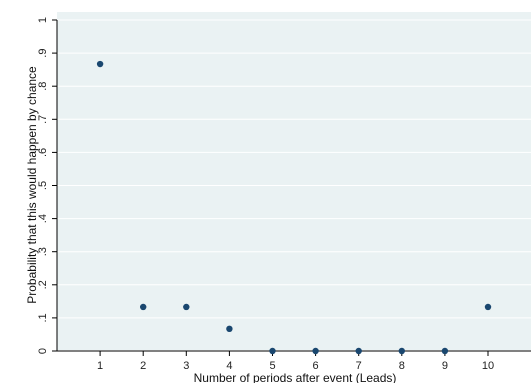 The width and height of the screenshot is (531, 383). I want to click on x-tick-label: 2, so click(143, 366).